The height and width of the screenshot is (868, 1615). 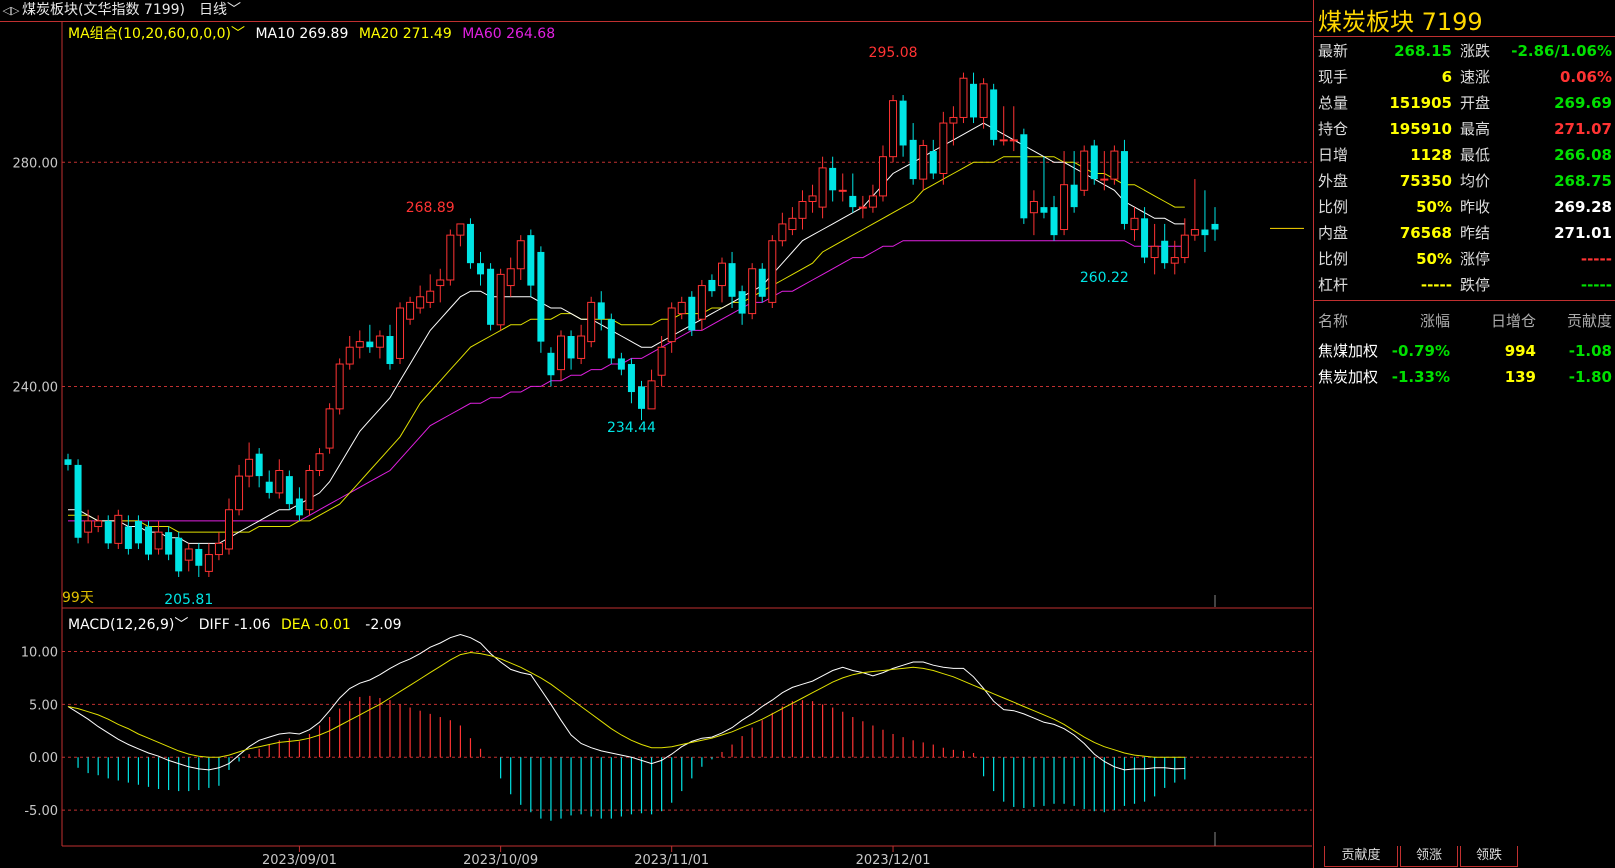 What do you see at coordinates (1583, 181) in the screenshot?
I see `quote-value: 268.75` at bounding box center [1583, 181].